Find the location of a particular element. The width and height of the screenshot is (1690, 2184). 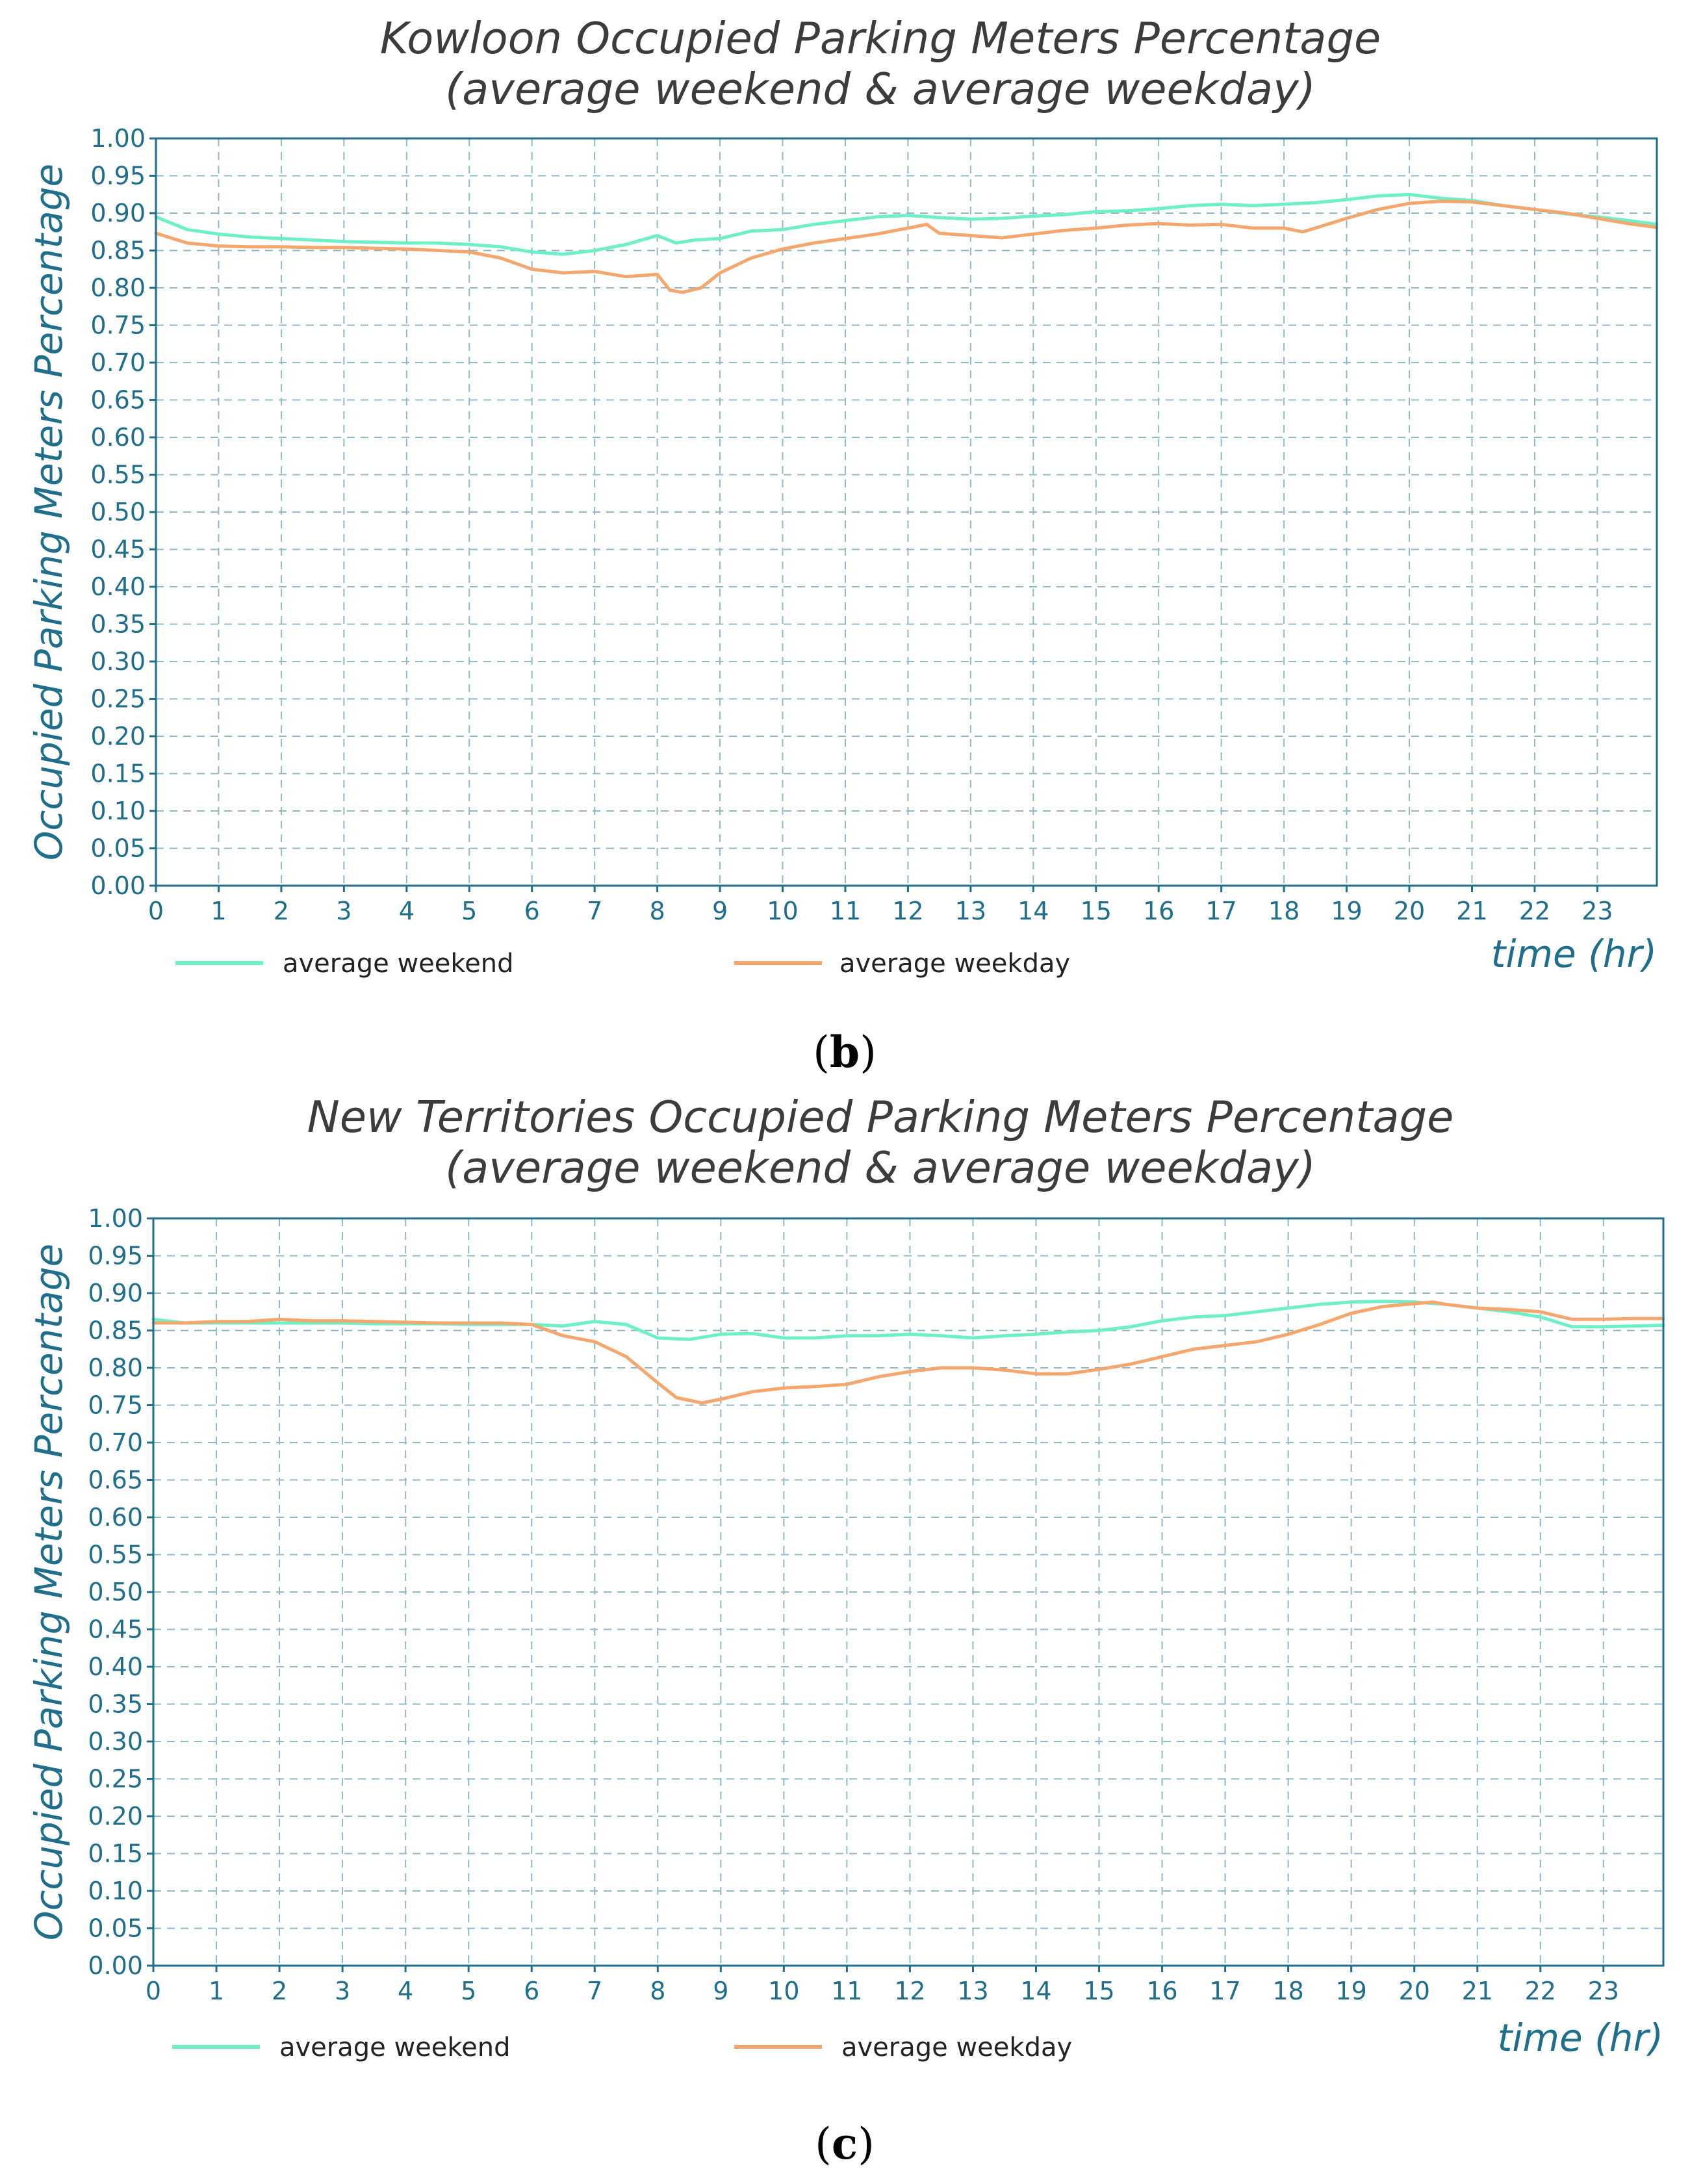

y-tick-label: 0.75 is located at coordinates (116, 1405).